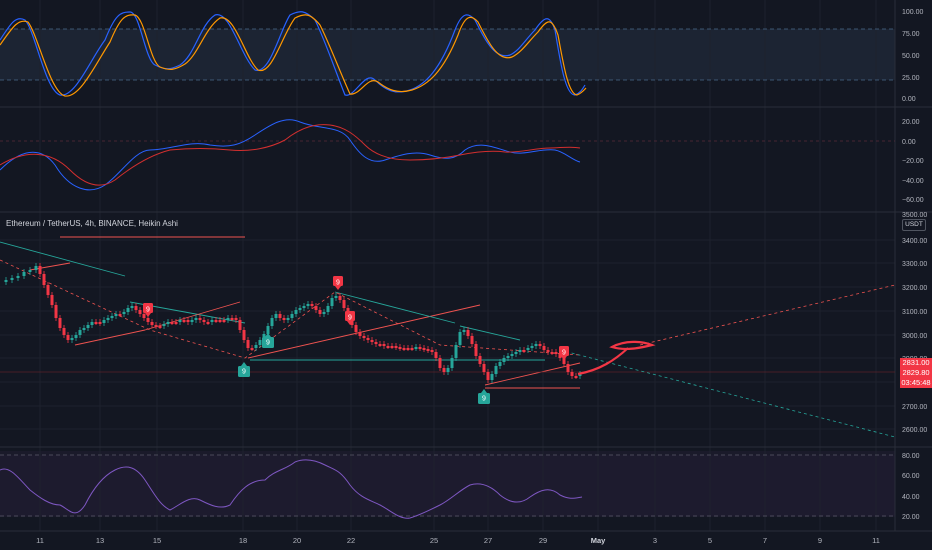 This screenshot has height=550, width=932. What do you see at coordinates (911, 56) in the screenshot?
I see `stoch-axis-label: 50.00` at bounding box center [911, 56].